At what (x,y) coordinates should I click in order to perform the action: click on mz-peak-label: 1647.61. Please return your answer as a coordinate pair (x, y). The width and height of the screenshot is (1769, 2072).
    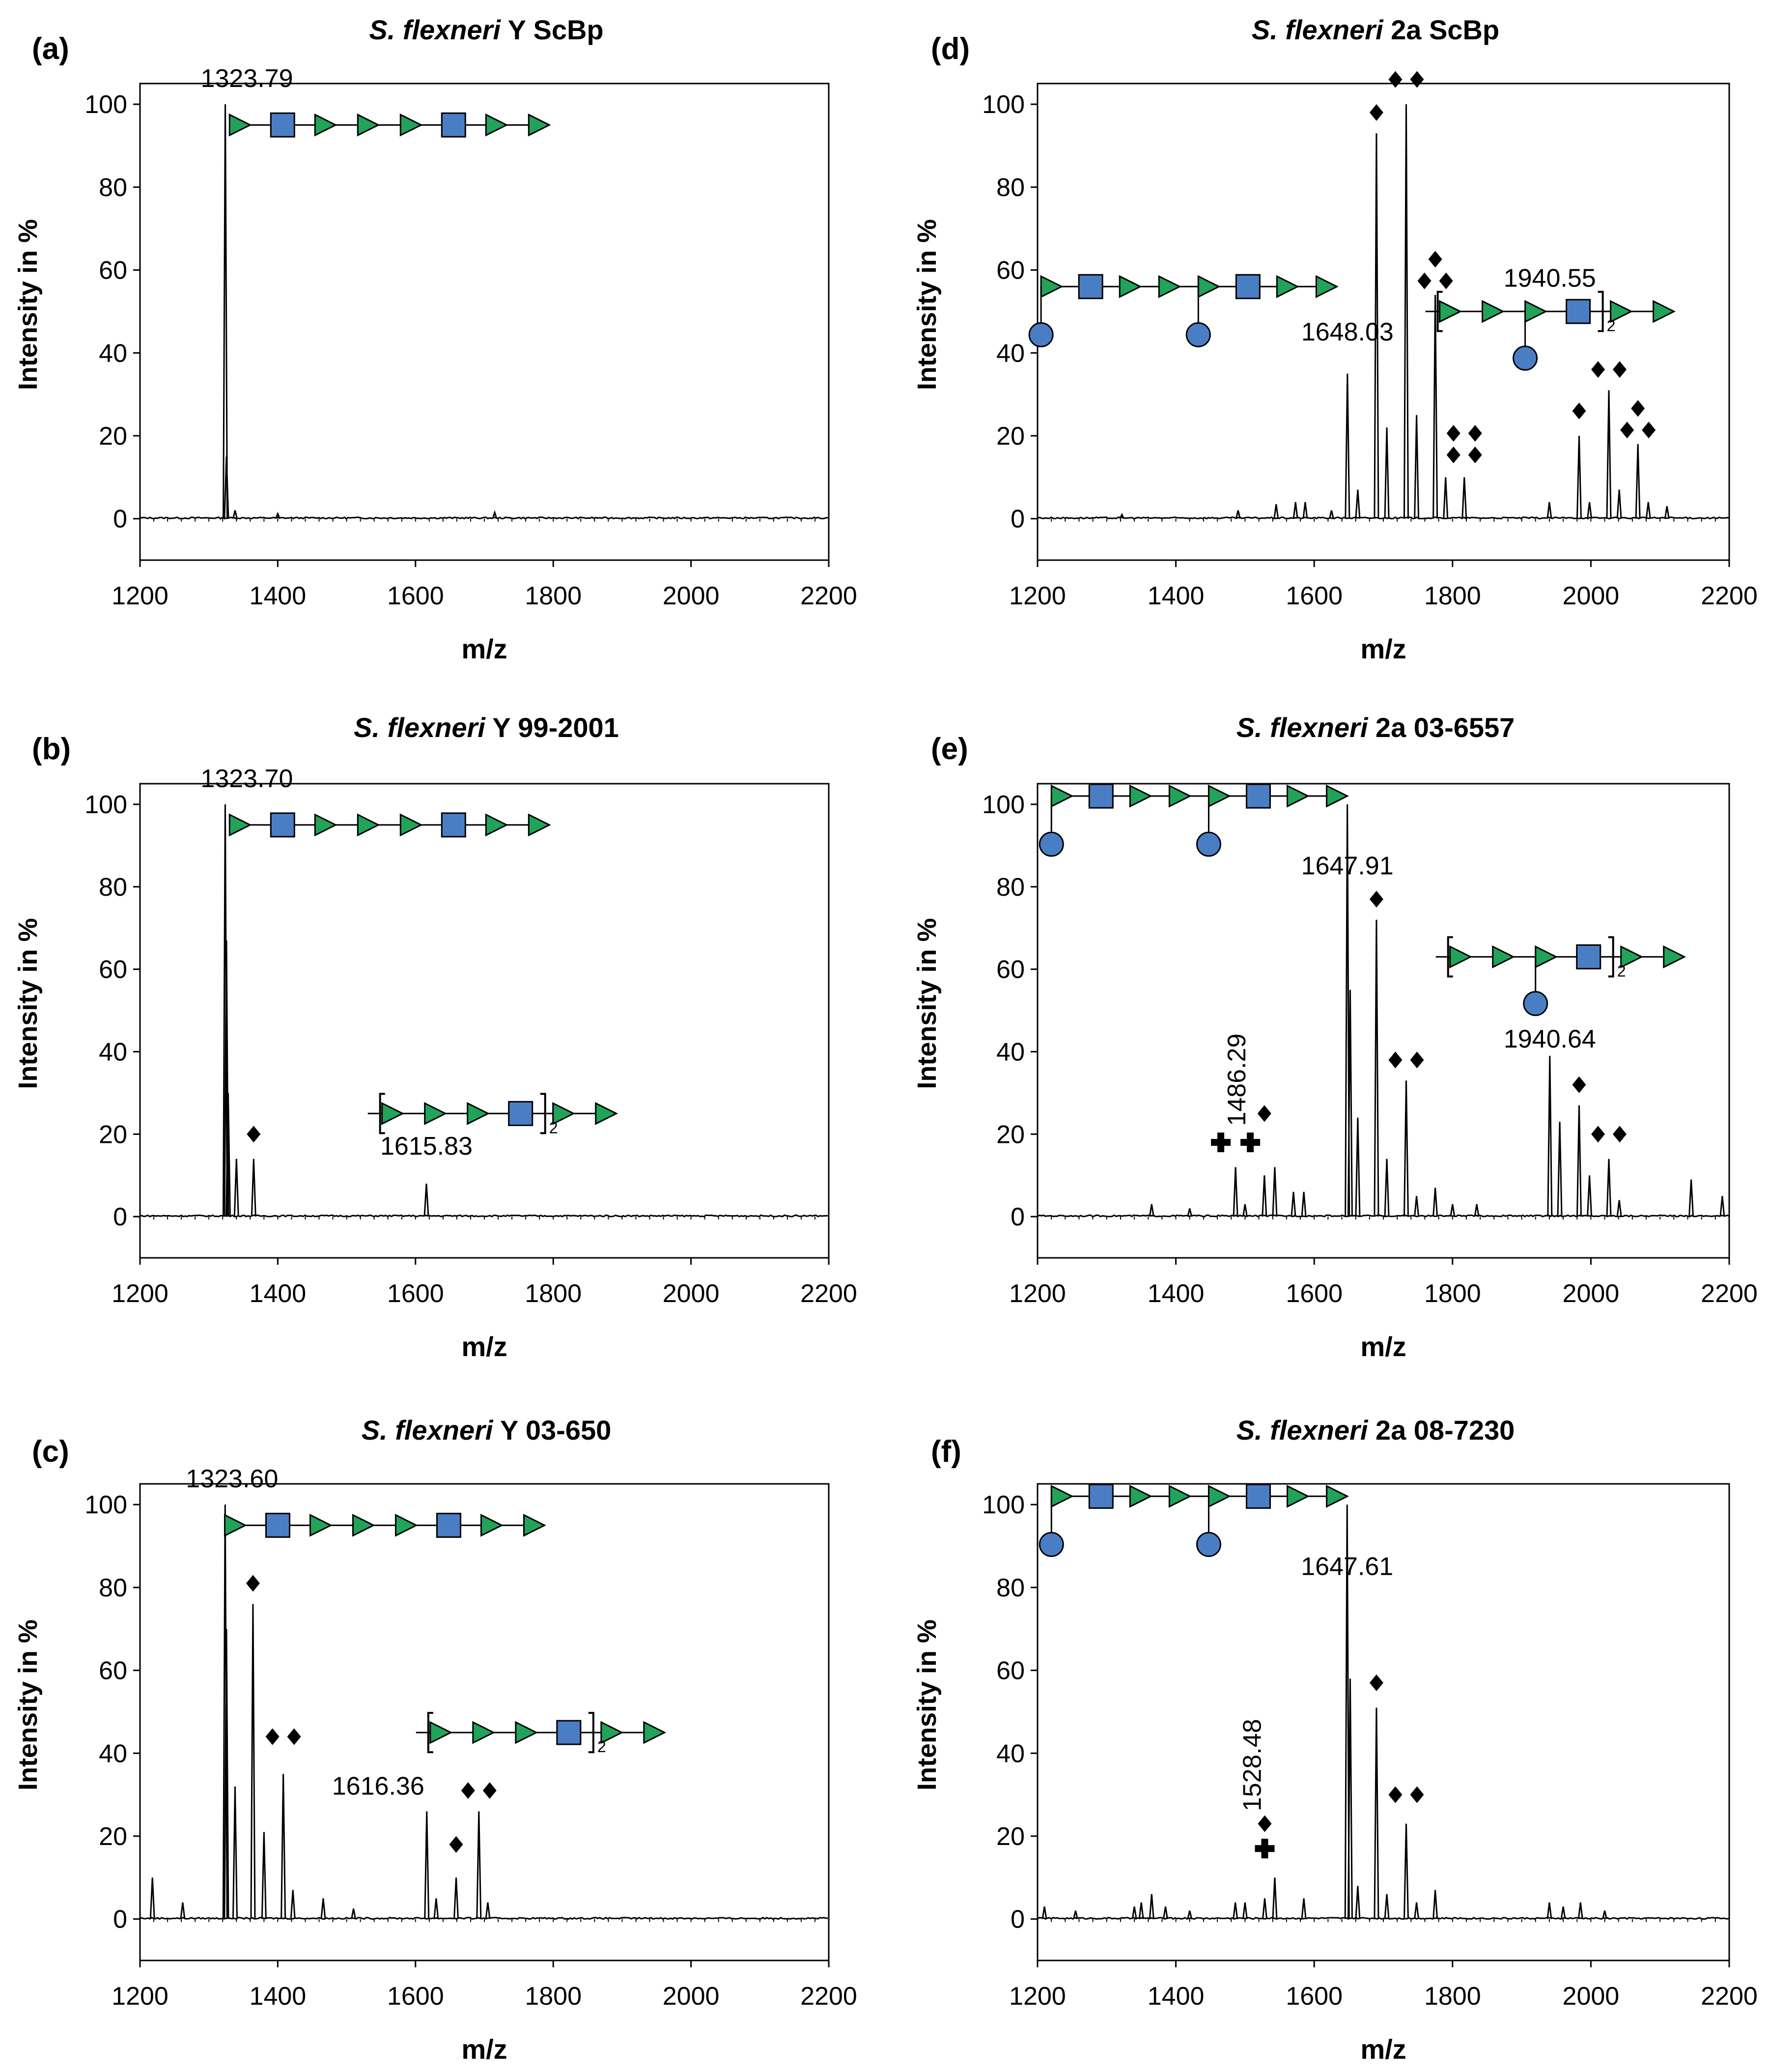
    Looking at the image, I should click on (1347, 1567).